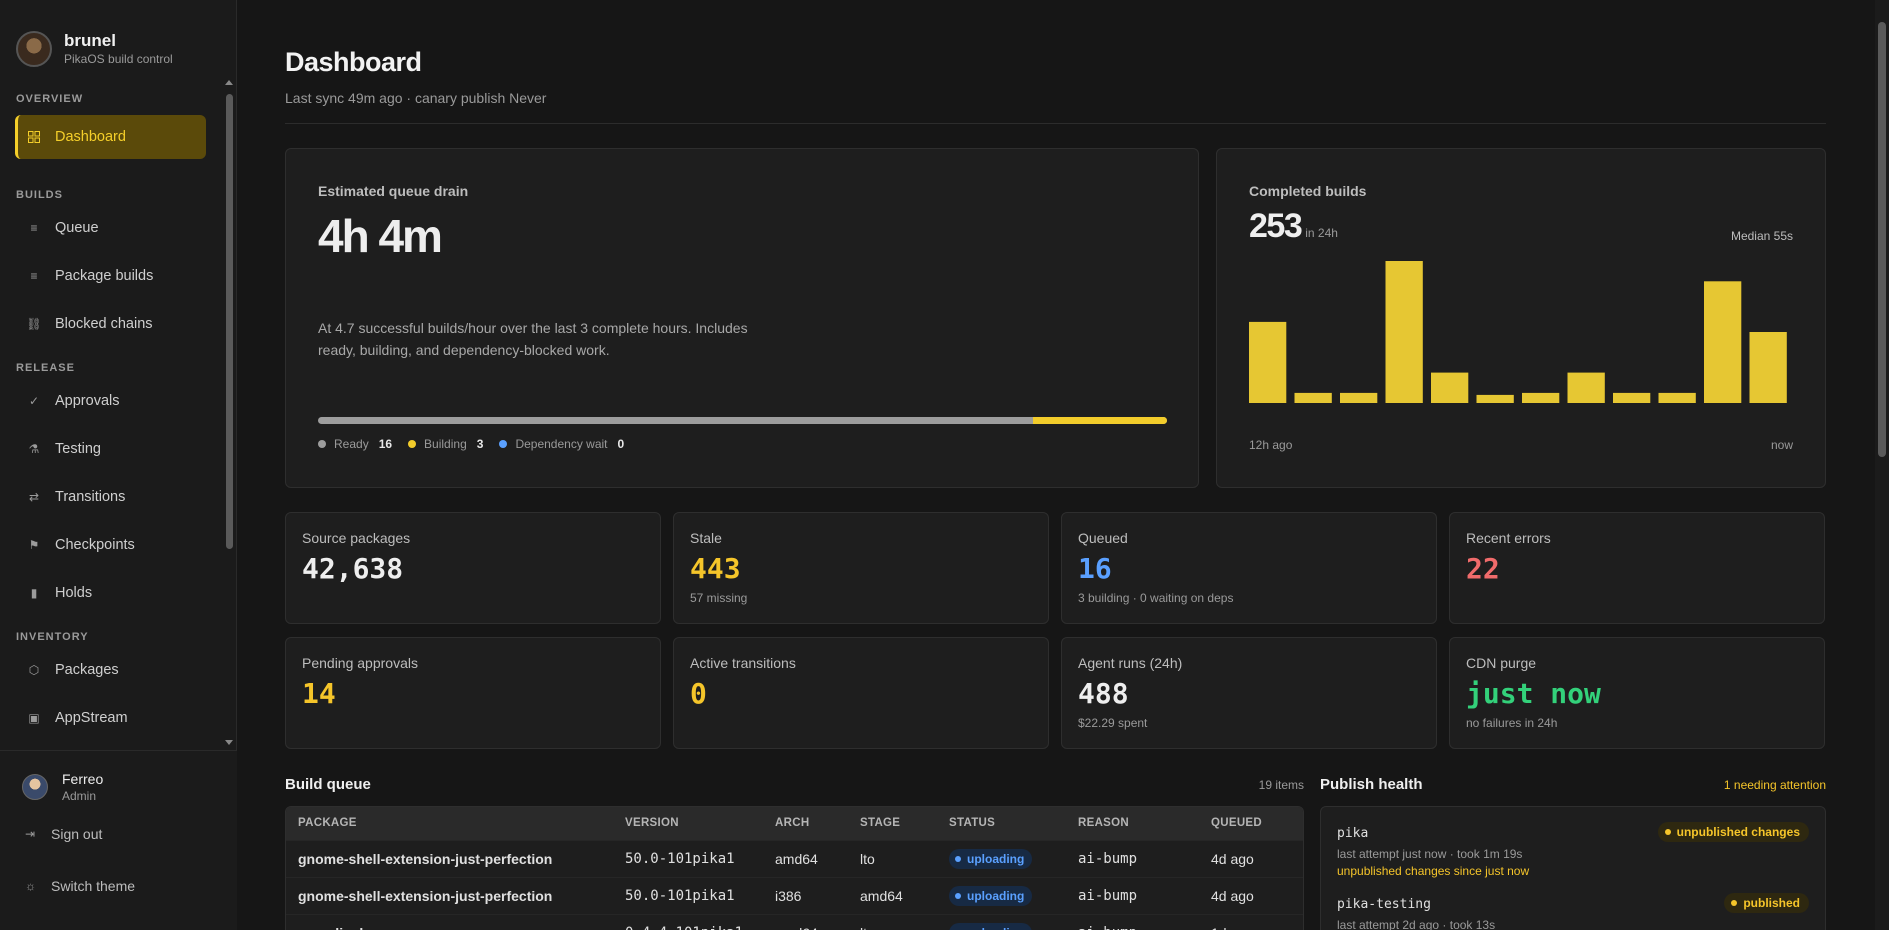  I want to click on switch-theme-button: ☼ Switch theme, so click(118, 886).